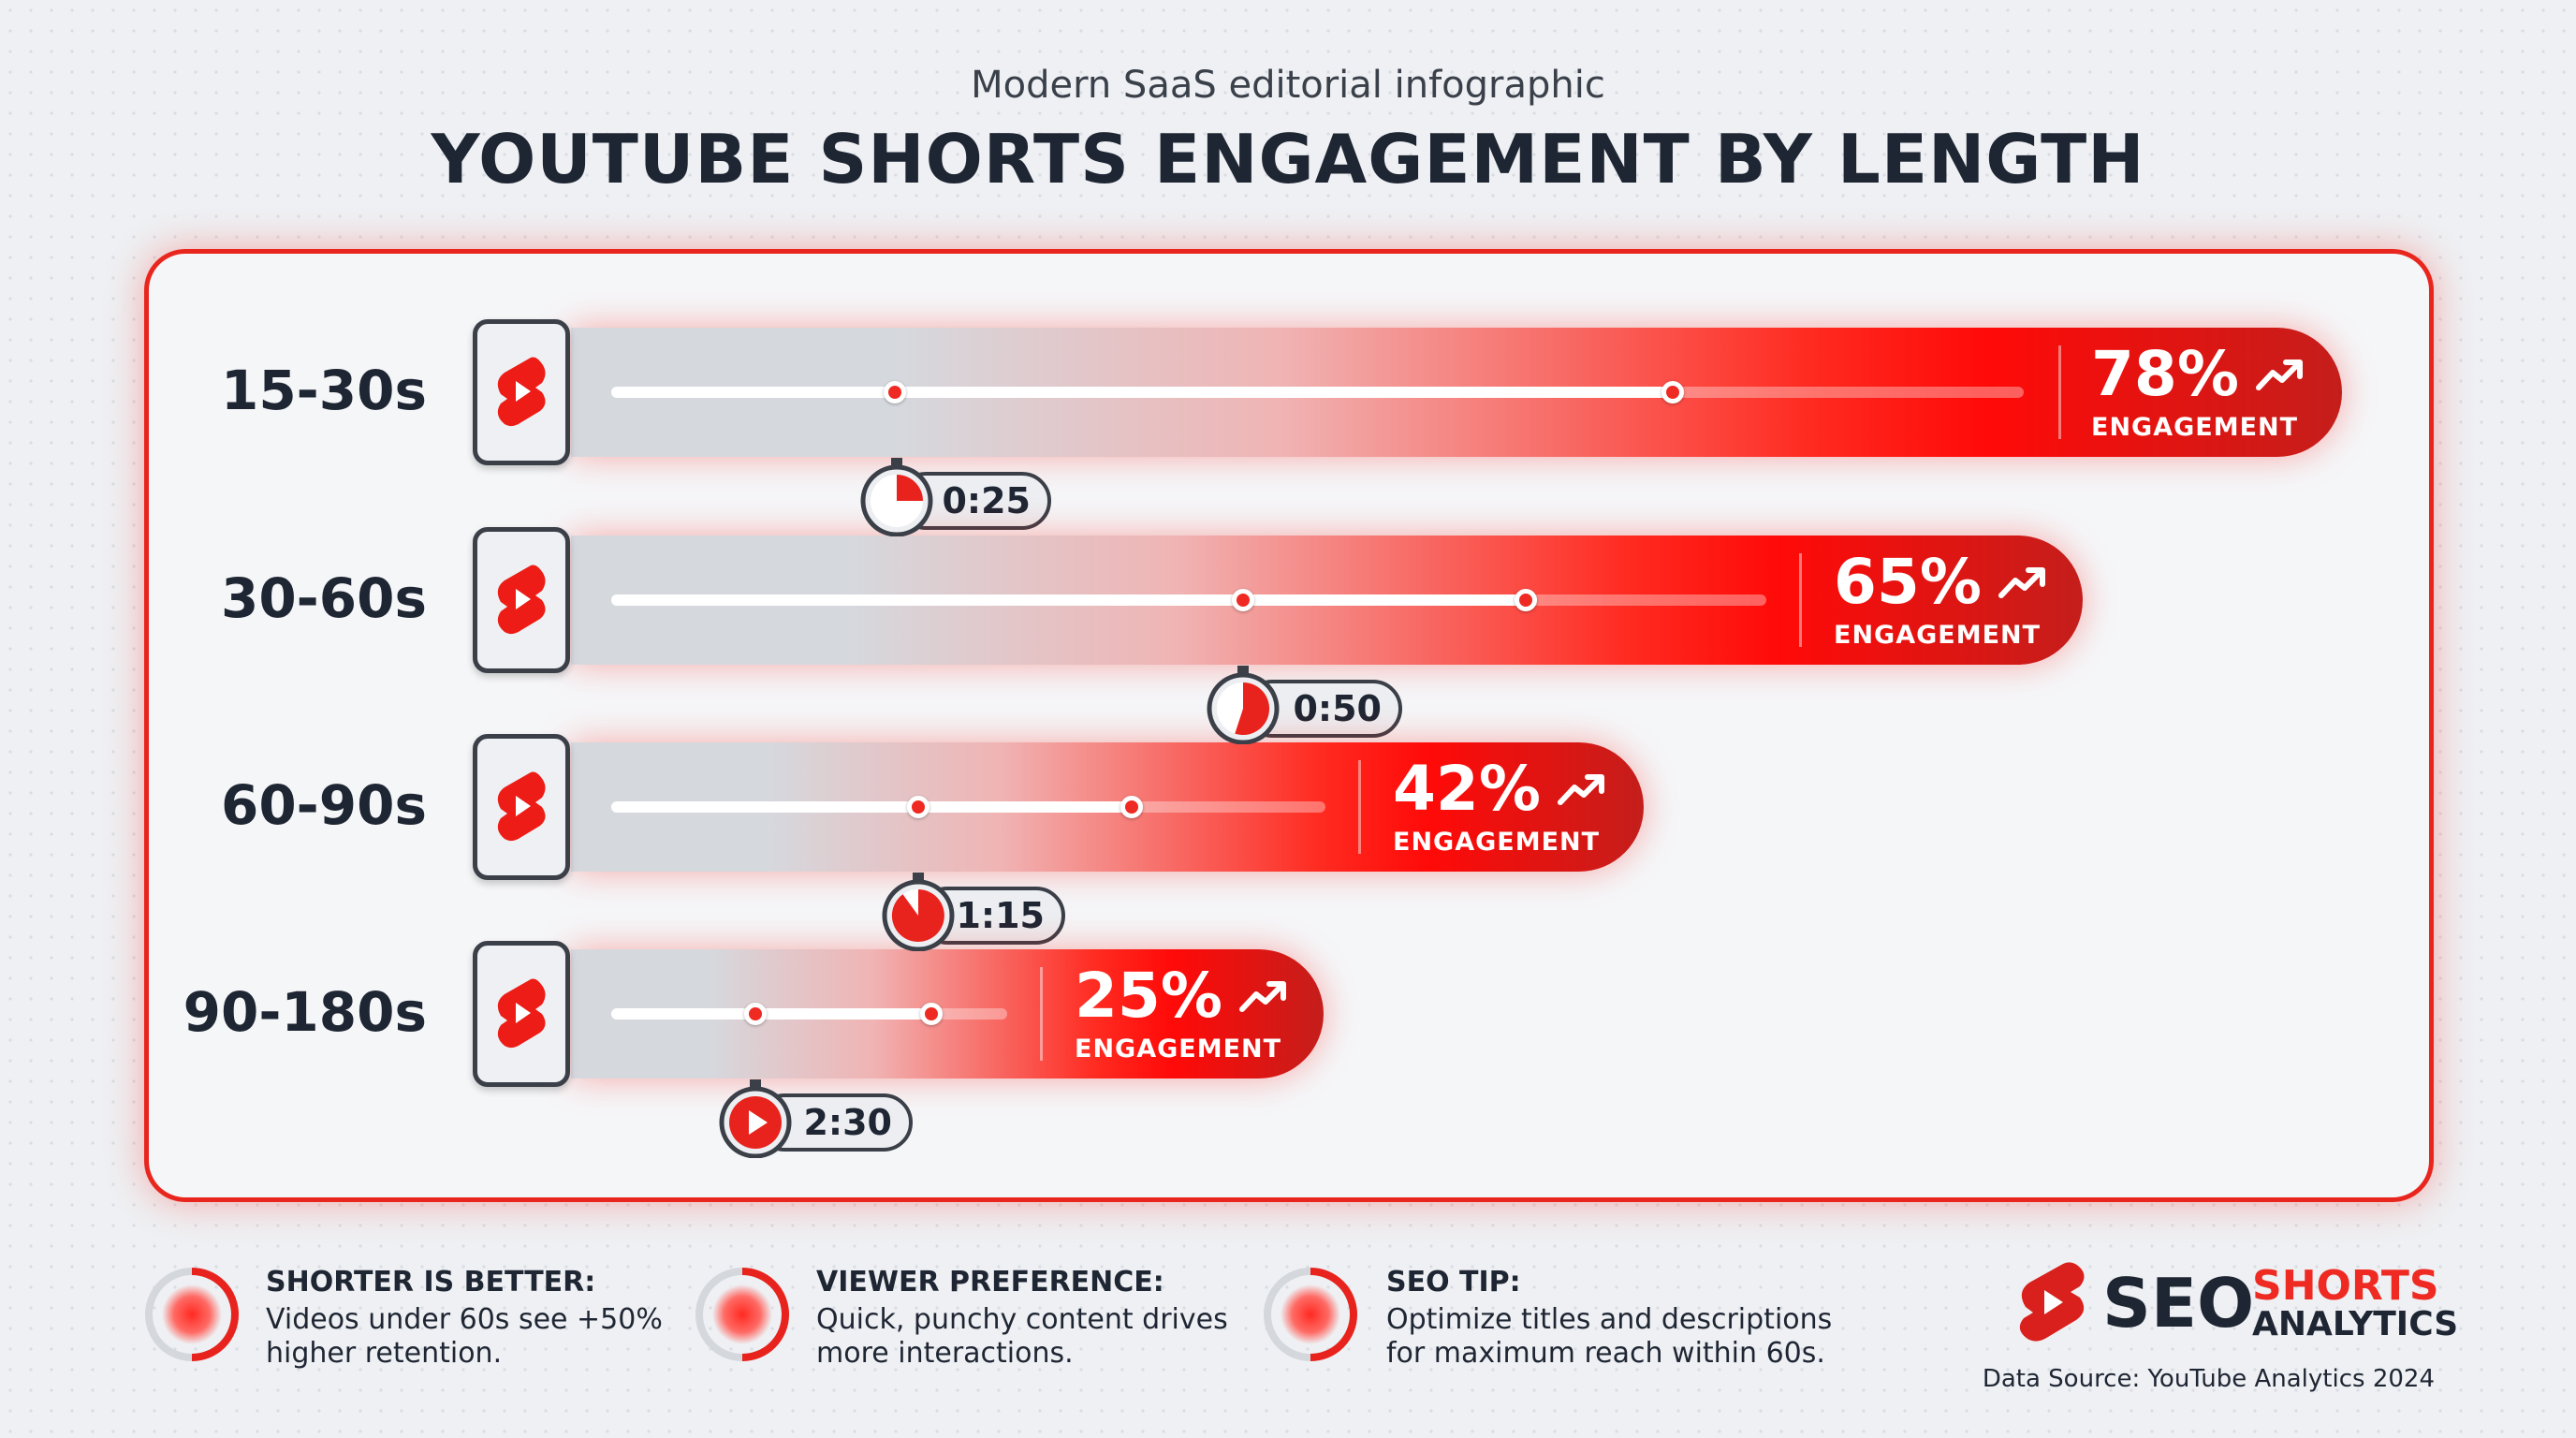  What do you see at coordinates (2165, 374) in the screenshot?
I see `value-text: 78%` at bounding box center [2165, 374].